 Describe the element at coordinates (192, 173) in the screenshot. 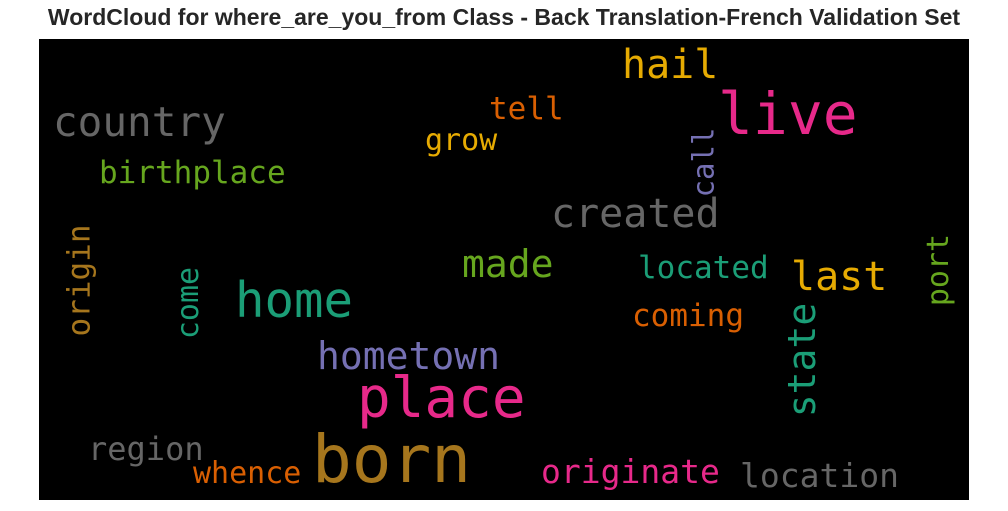

I see `word-birthplace: birthplace` at that location.